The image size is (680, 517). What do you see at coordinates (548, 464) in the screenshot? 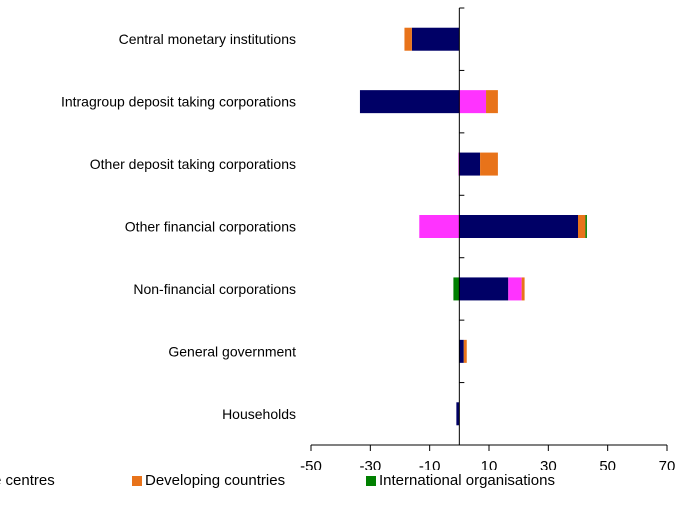
I see `x-tick-label: 30` at bounding box center [548, 464].